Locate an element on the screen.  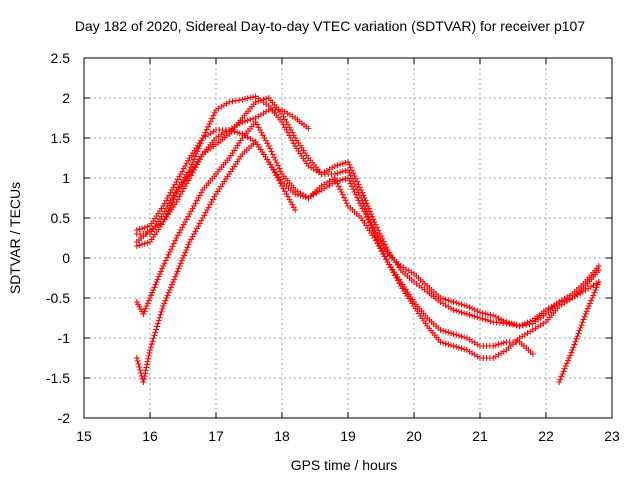
x-tick-label: 17 is located at coordinates (216, 436).